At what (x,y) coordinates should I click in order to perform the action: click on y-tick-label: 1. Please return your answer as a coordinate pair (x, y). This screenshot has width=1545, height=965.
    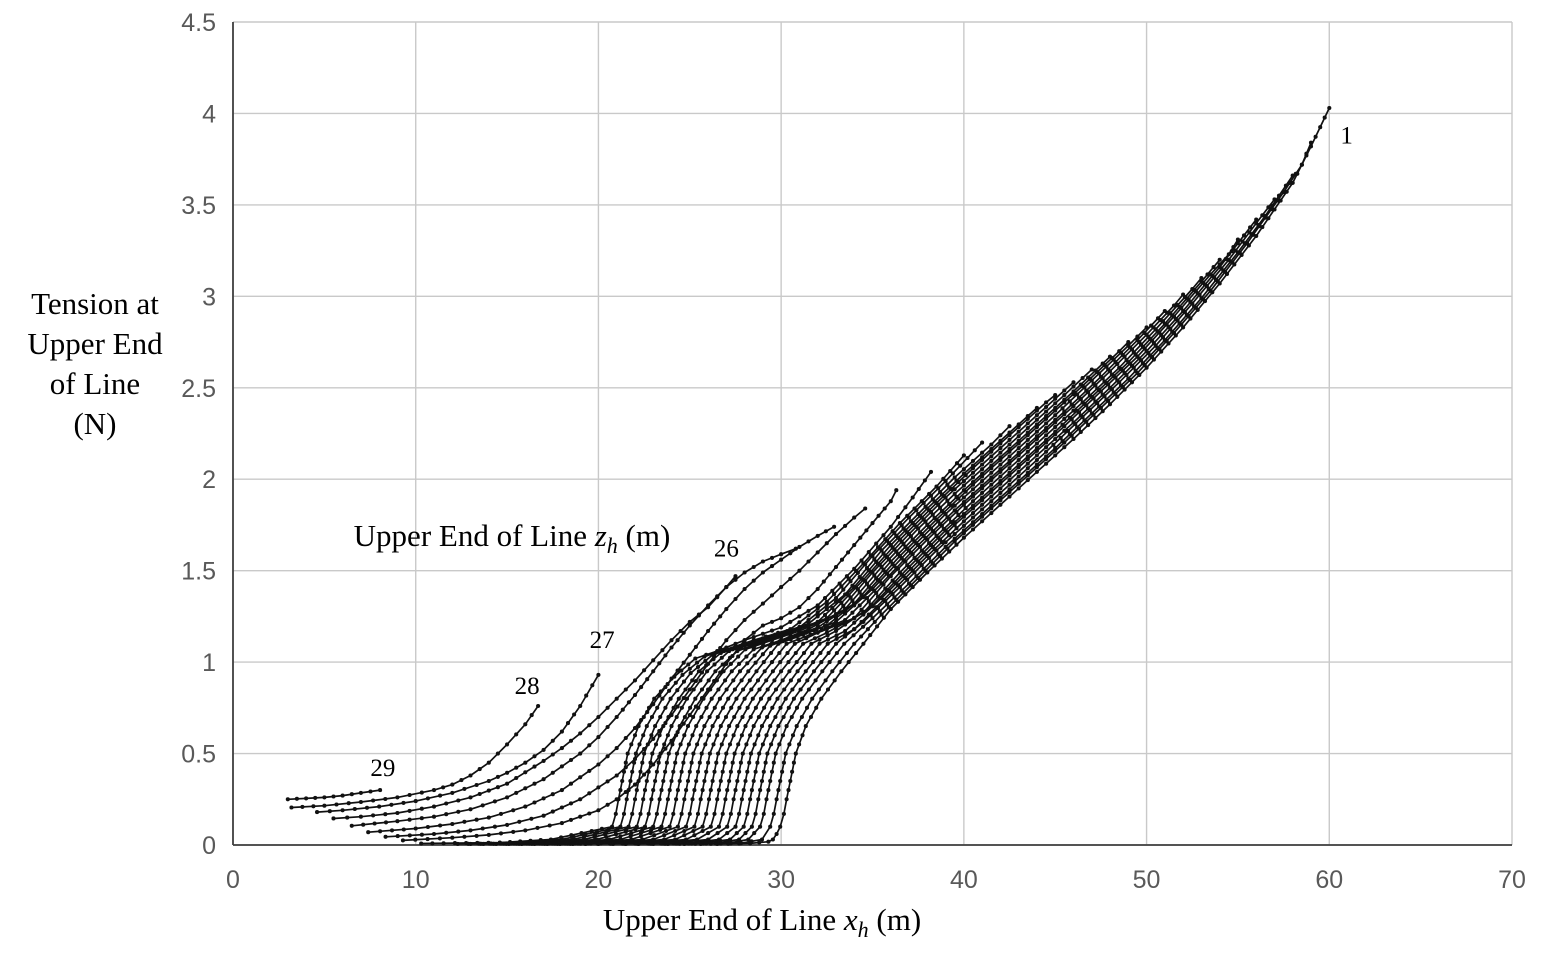
    Looking at the image, I should click on (209, 663).